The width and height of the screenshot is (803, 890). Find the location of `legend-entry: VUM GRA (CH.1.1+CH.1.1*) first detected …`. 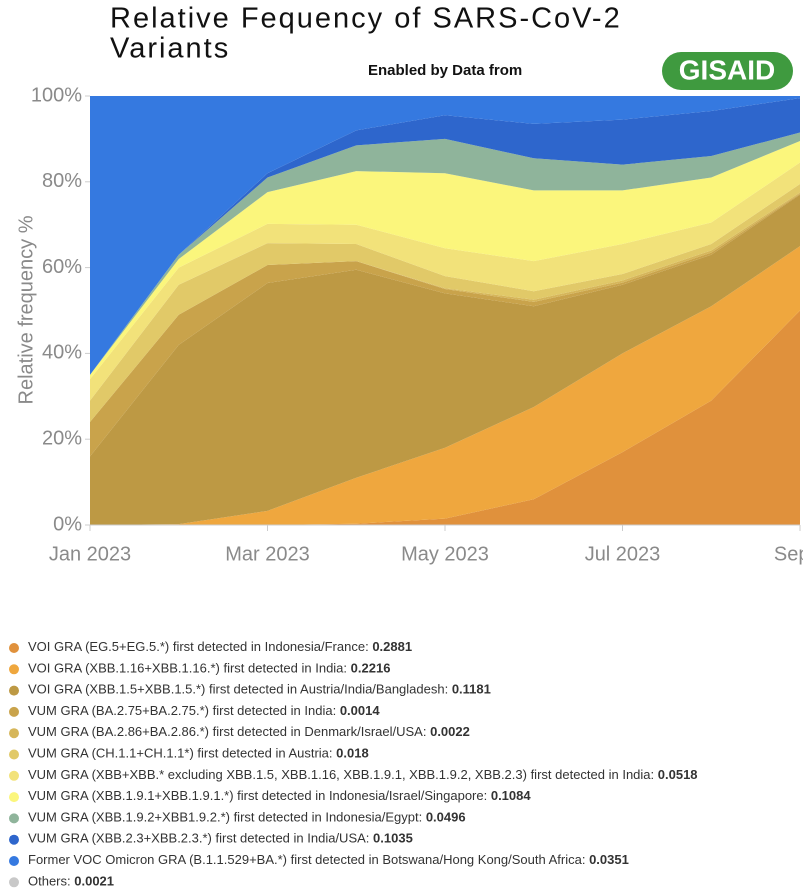

legend-entry: VUM GRA (CH.1.1+CH.1.1*) first detected … is located at coordinates (198, 753).